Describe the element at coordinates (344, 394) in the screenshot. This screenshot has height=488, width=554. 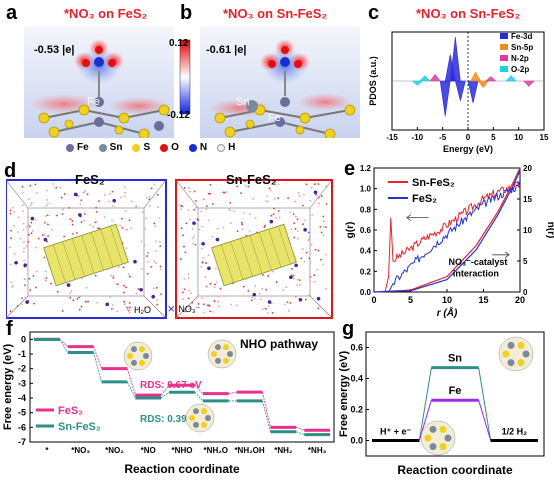
I see `her-ylabel: Free energy (eV)` at that location.